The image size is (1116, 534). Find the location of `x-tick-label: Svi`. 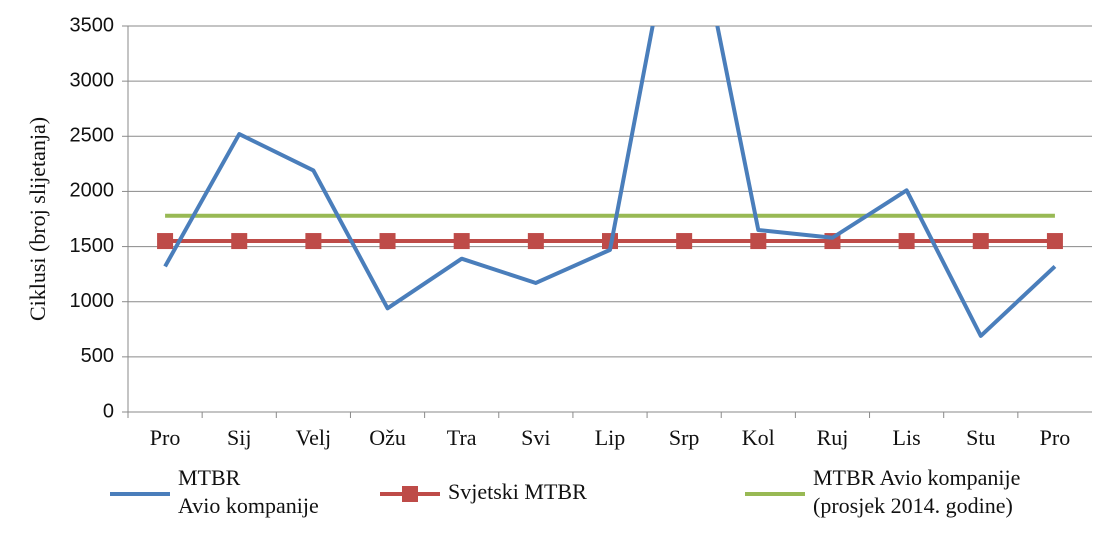

x-tick-label: Svi is located at coordinates (535, 437).